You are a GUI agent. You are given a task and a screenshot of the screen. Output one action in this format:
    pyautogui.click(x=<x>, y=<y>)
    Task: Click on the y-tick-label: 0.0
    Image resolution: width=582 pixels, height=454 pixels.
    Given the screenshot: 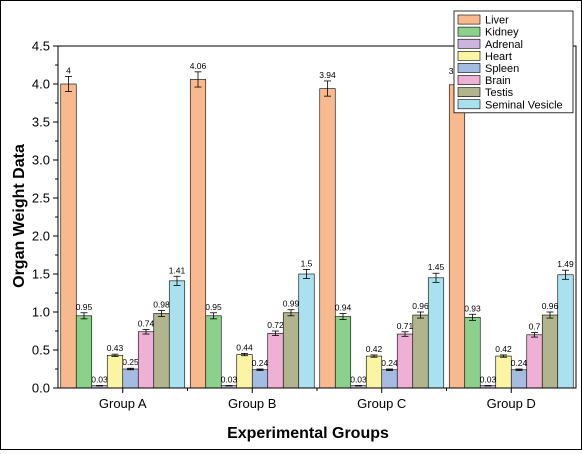 What is the action you would take?
    pyautogui.click(x=41, y=388)
    